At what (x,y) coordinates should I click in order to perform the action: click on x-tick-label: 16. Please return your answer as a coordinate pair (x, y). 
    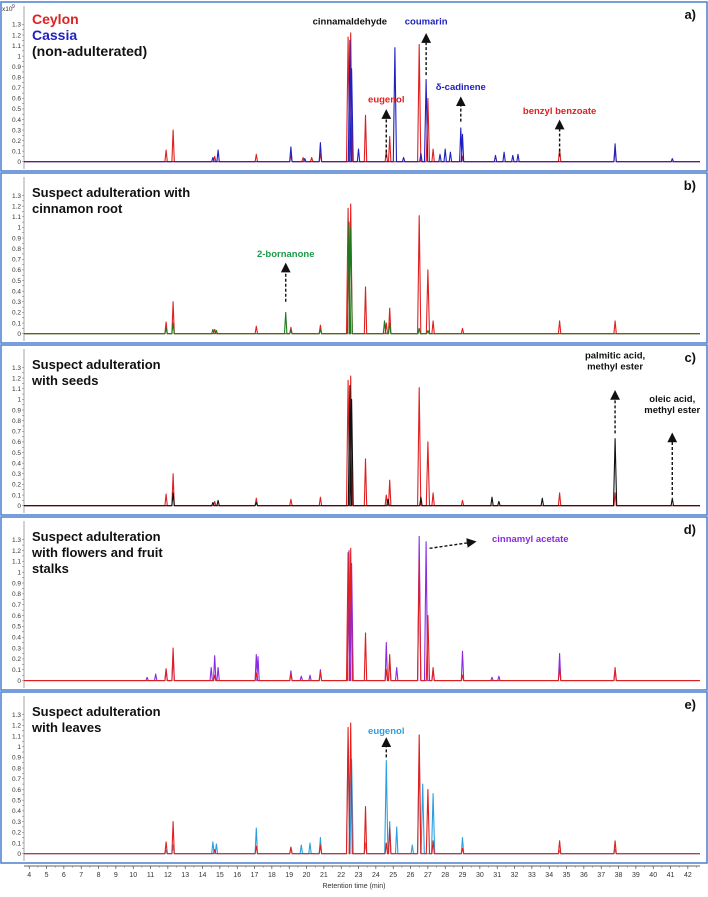
    Looking at the image, I should click on (237, 875).